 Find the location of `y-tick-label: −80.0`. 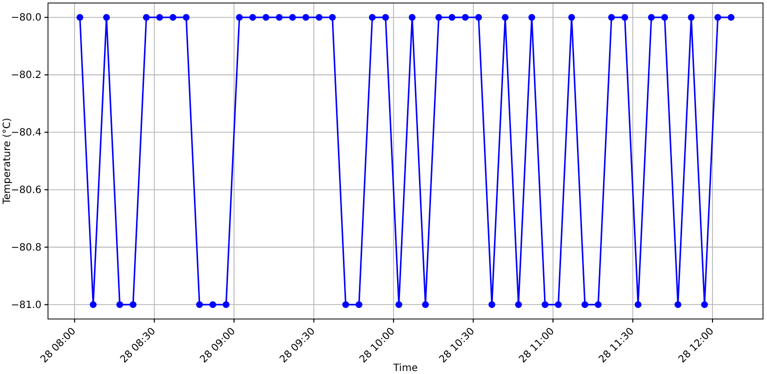

y-tick-label: −80.0 is located at coordinates (26, 18).